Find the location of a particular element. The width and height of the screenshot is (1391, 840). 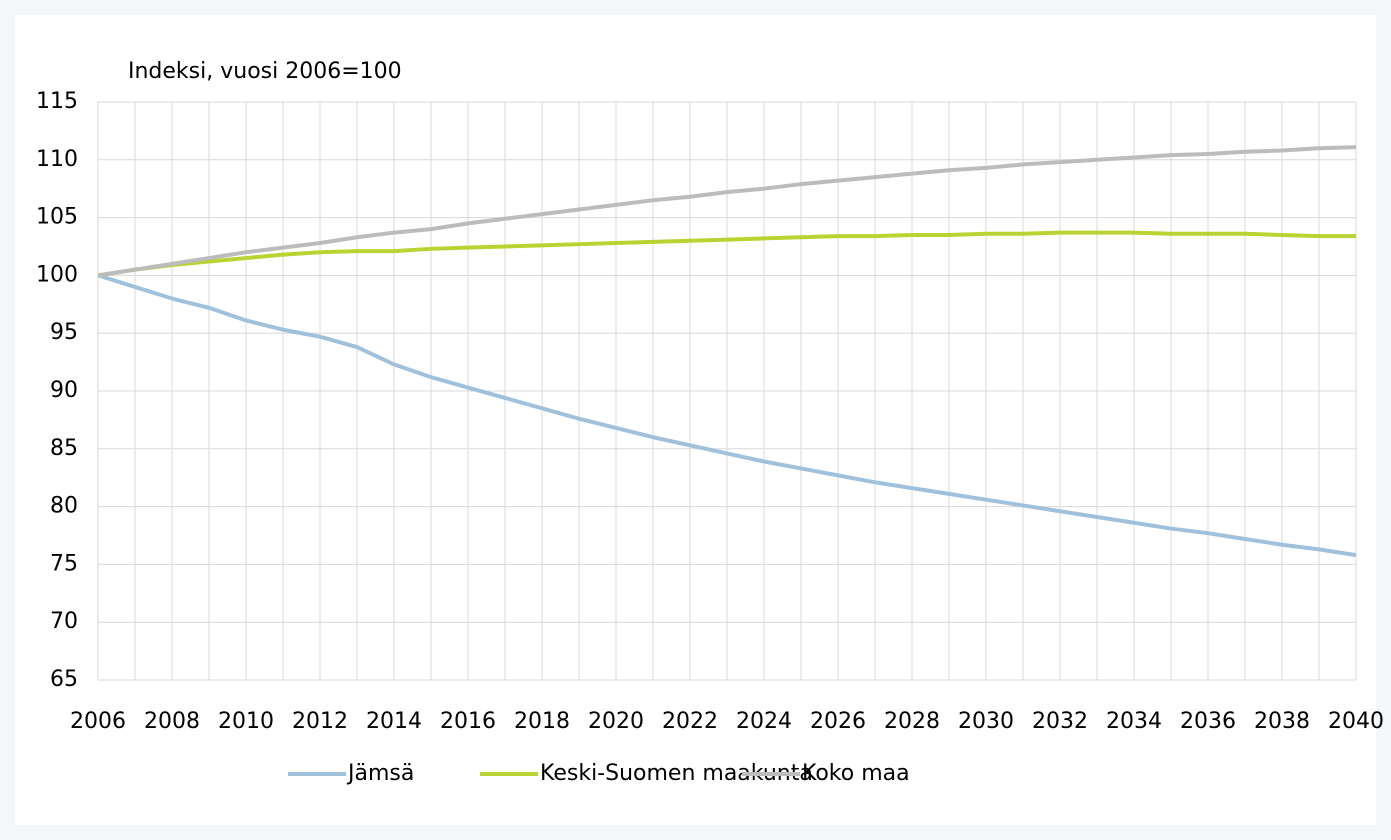

legend-label: Koko maa is located at coordinates (856, 773).